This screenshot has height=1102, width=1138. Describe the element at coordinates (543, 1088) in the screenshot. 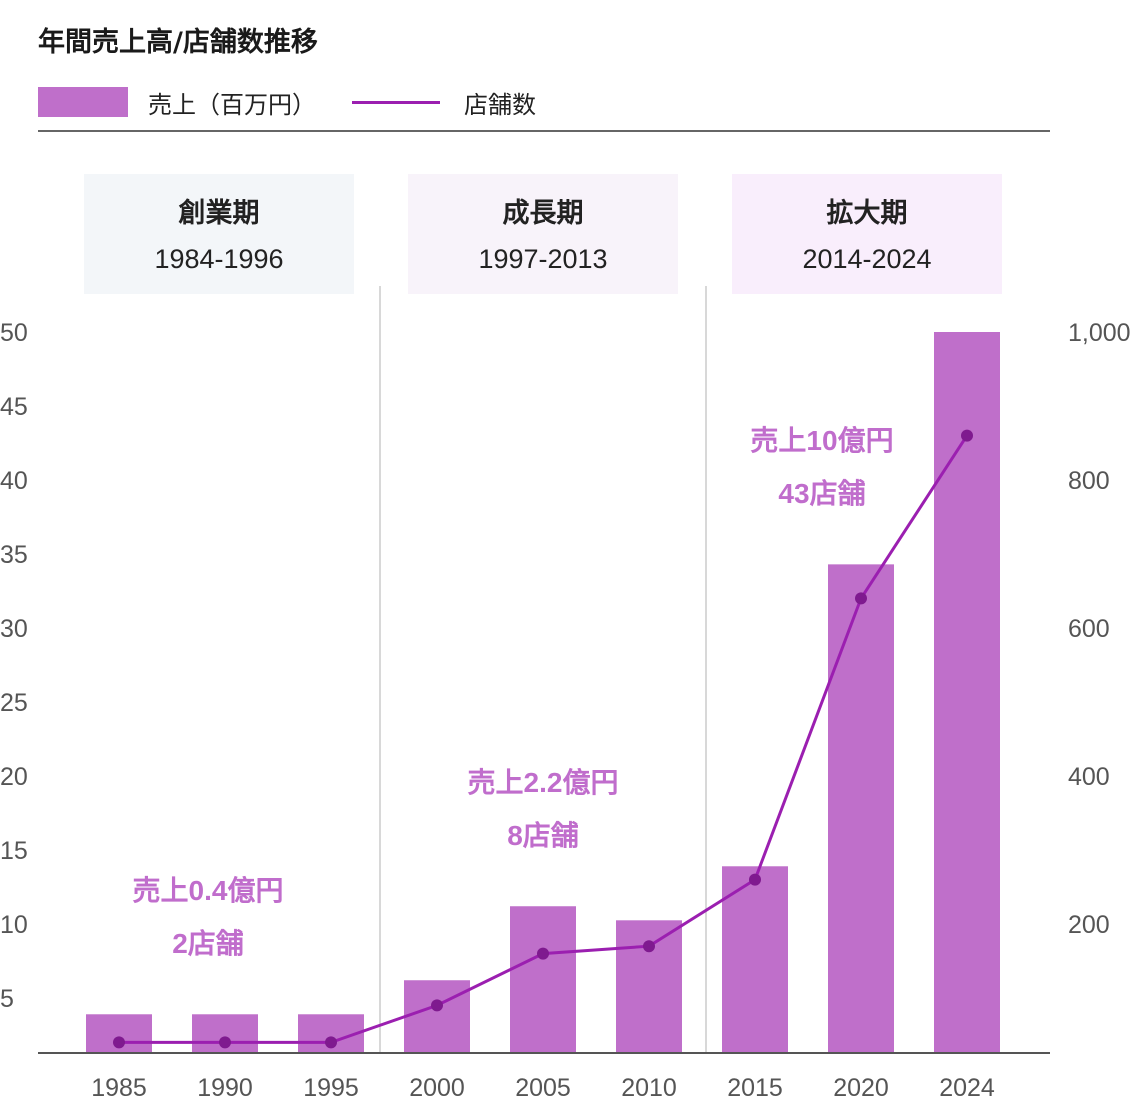

I see `x-tick-label: 2005` at that location.